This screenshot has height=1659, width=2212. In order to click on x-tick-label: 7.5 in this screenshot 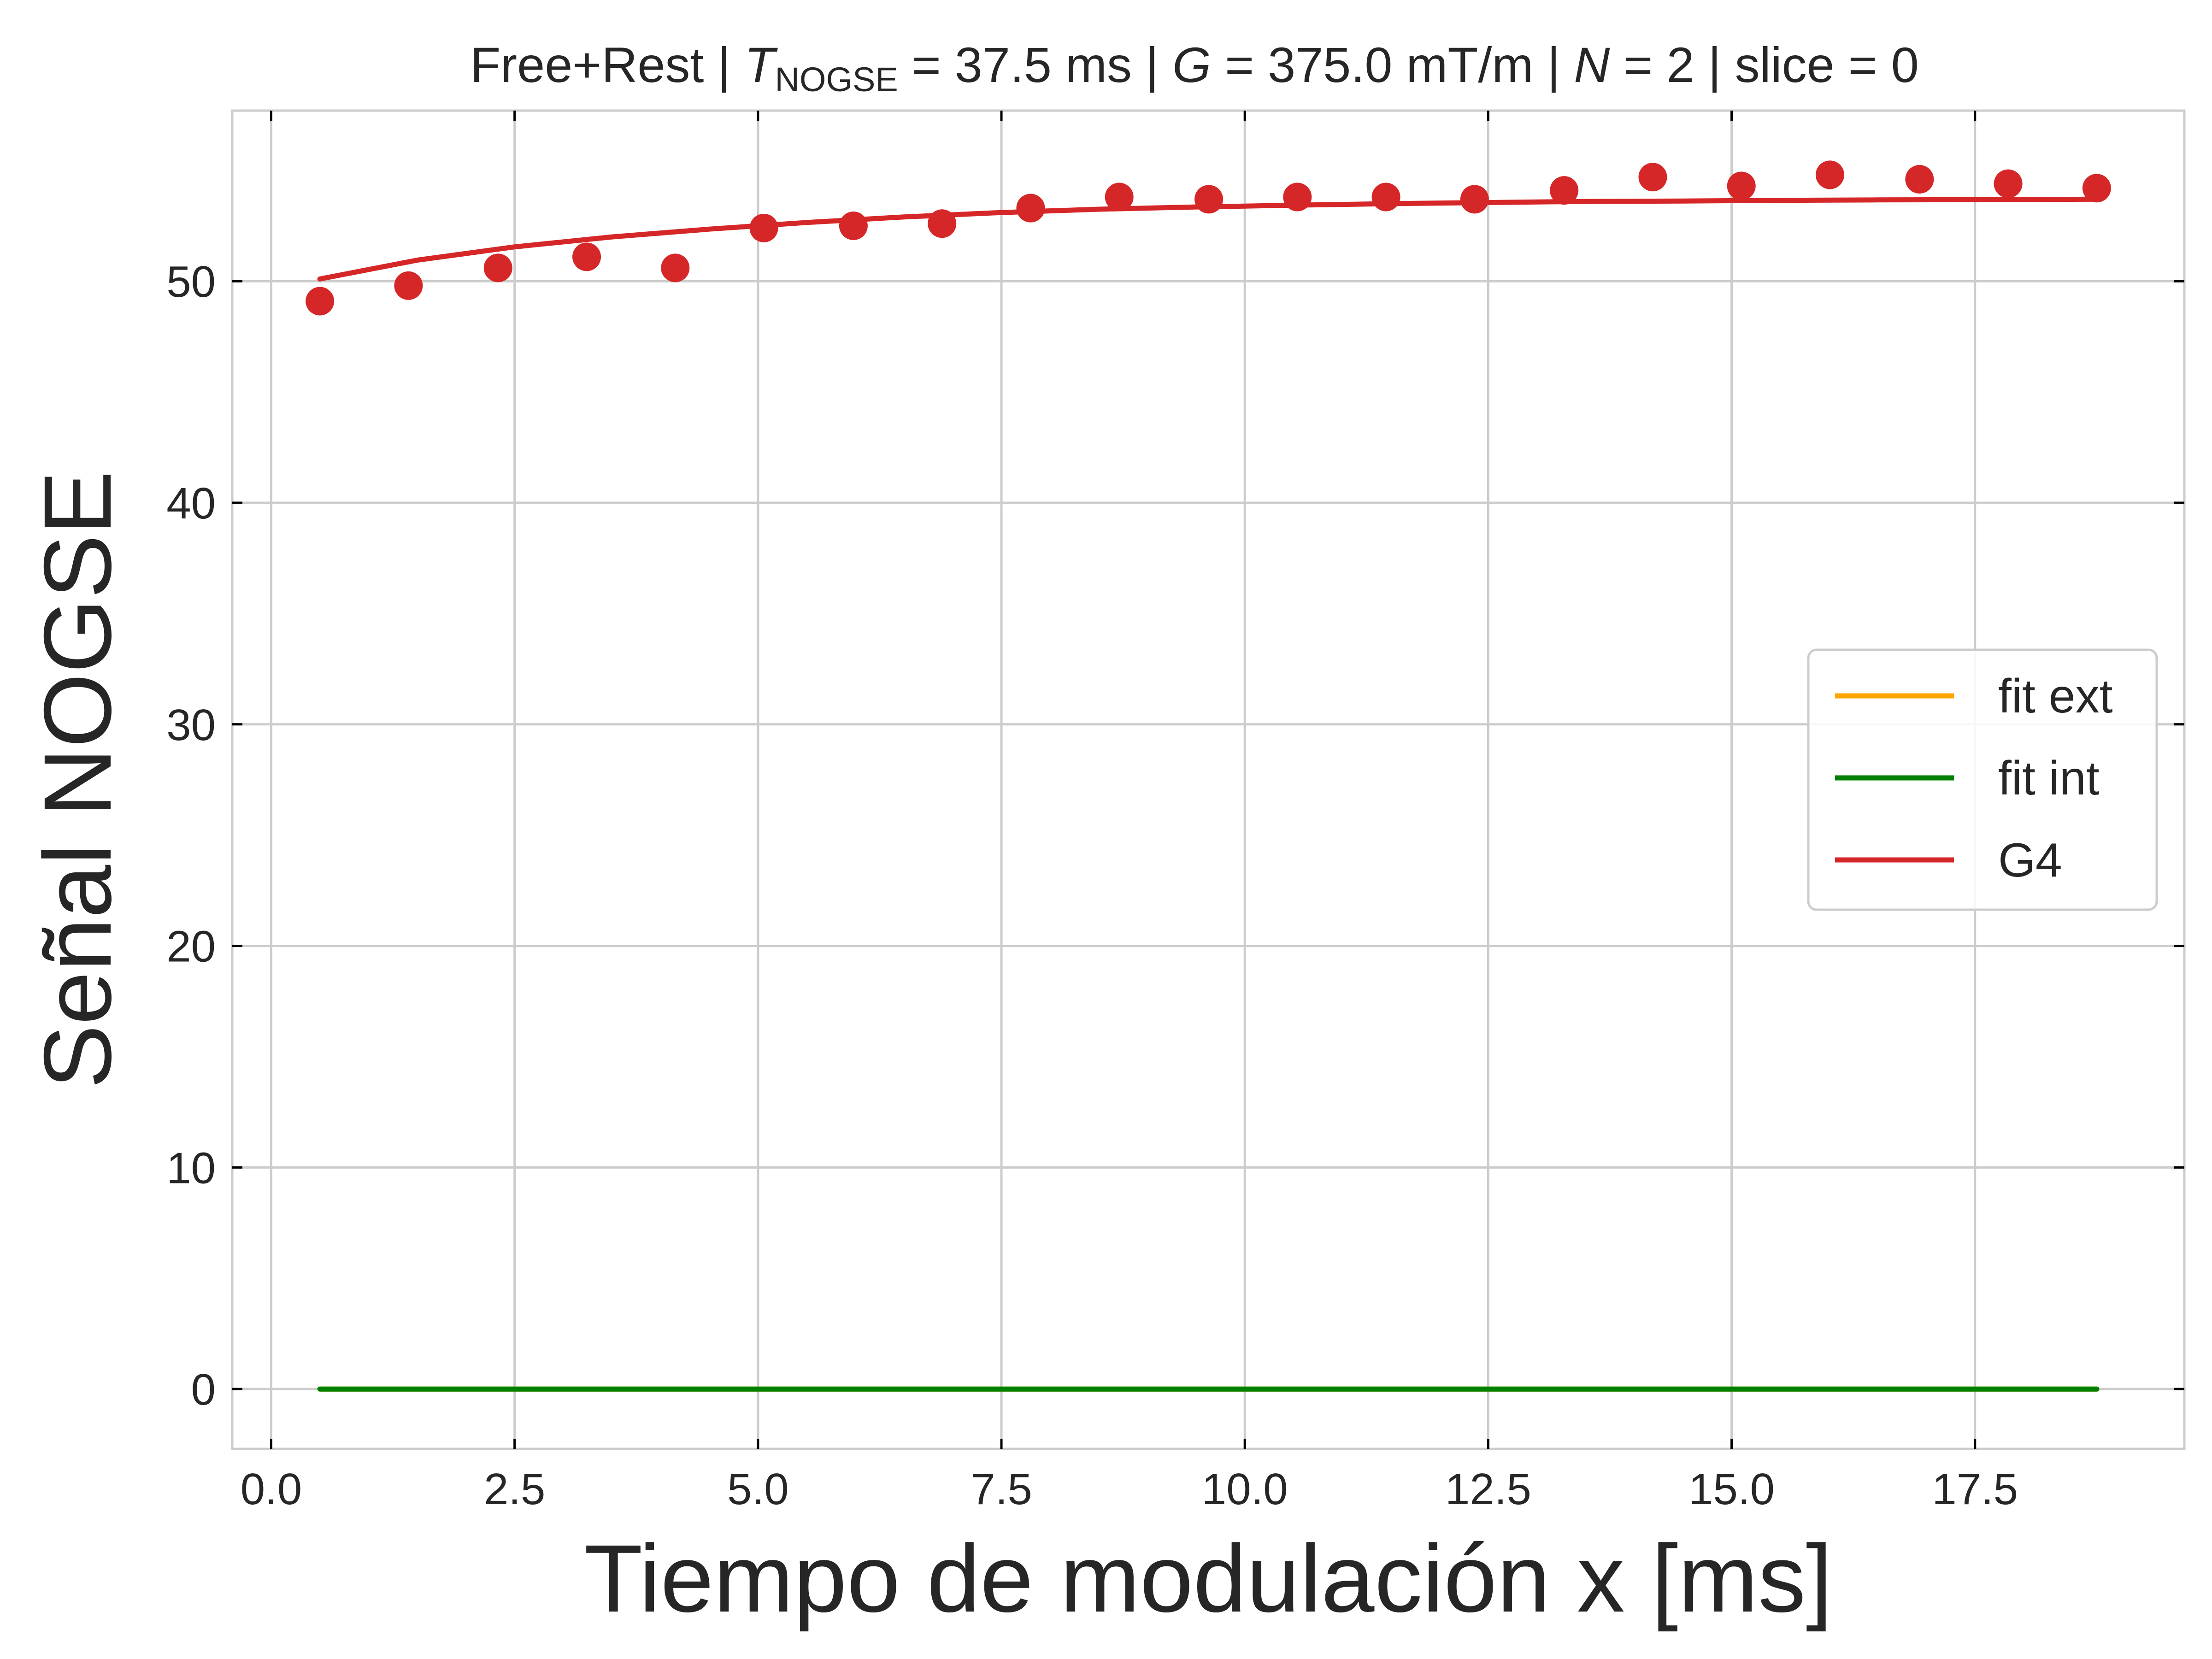, I will do `click(1001, 1489)`.